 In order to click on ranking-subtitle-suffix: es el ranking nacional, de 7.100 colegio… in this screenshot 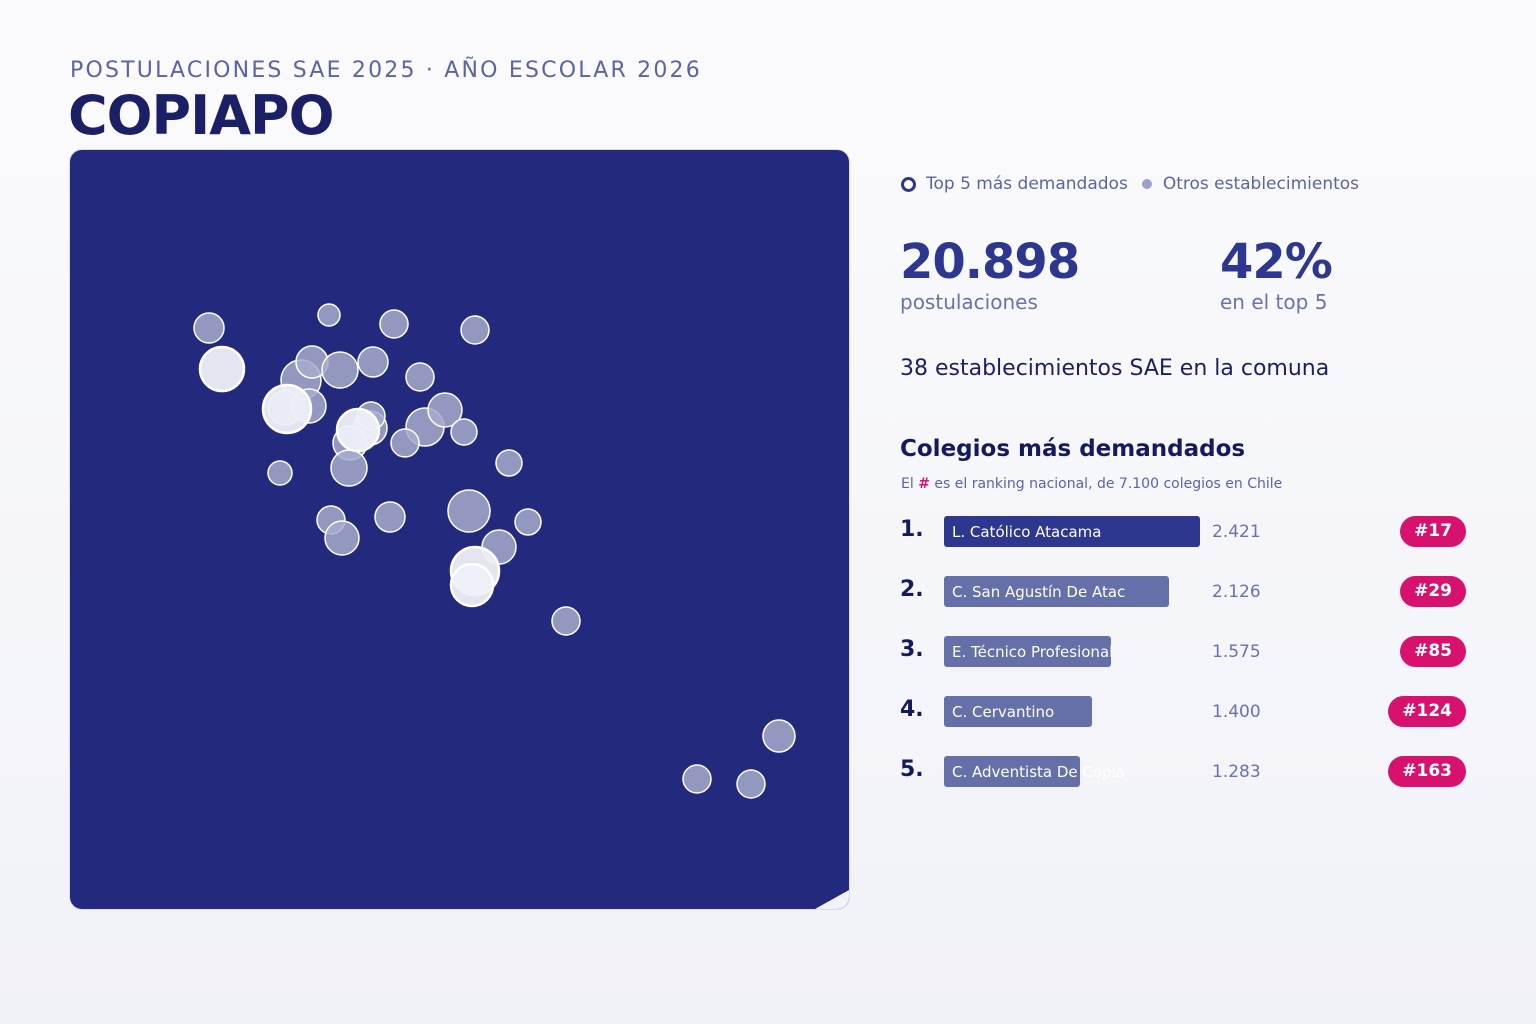, I will do `click(1108, 484)`.